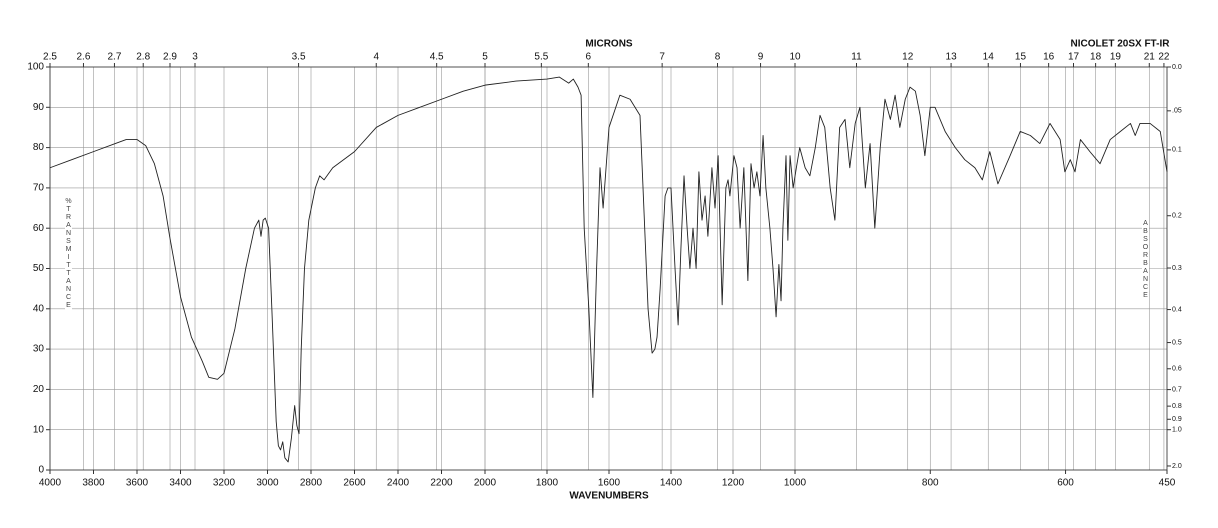 The width and height of the screenshot is (1218, 528). I want to click on x-tick-label: 2600, so click(354, 483).